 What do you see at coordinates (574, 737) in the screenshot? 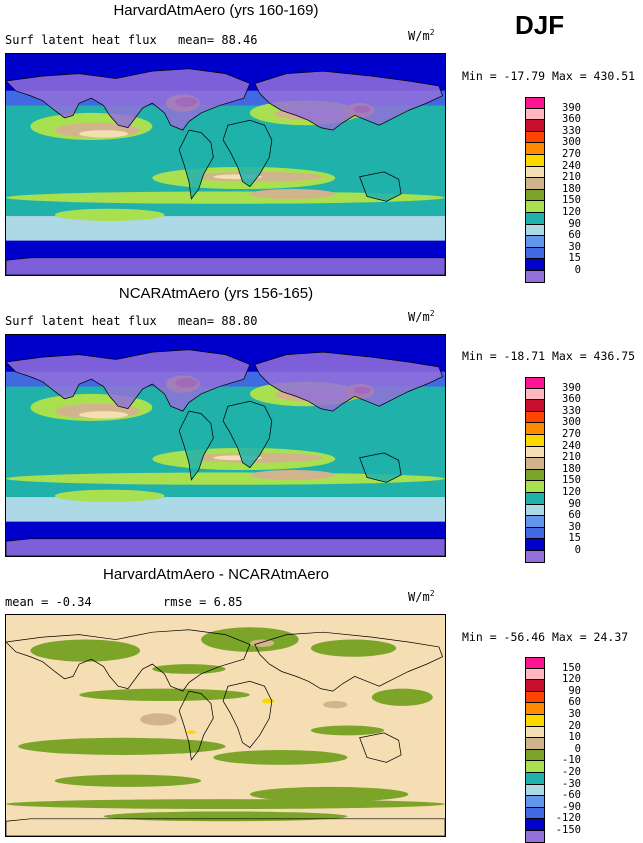
I see `colorbar-tick-label: 10` at bounding box center [574, 737].